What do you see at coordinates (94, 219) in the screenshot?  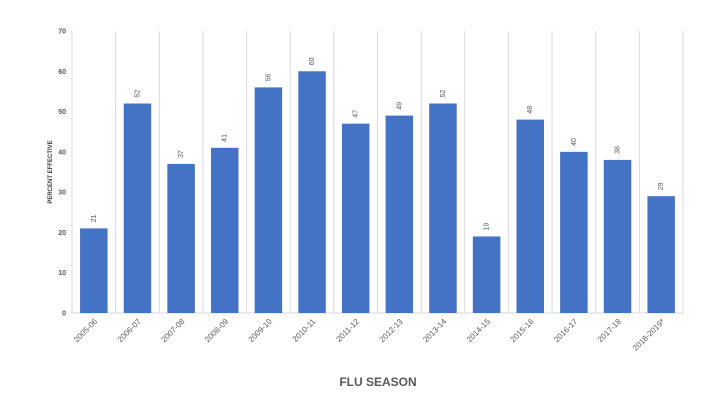 I see `data-label: 21` at bounding box center [94, 219].